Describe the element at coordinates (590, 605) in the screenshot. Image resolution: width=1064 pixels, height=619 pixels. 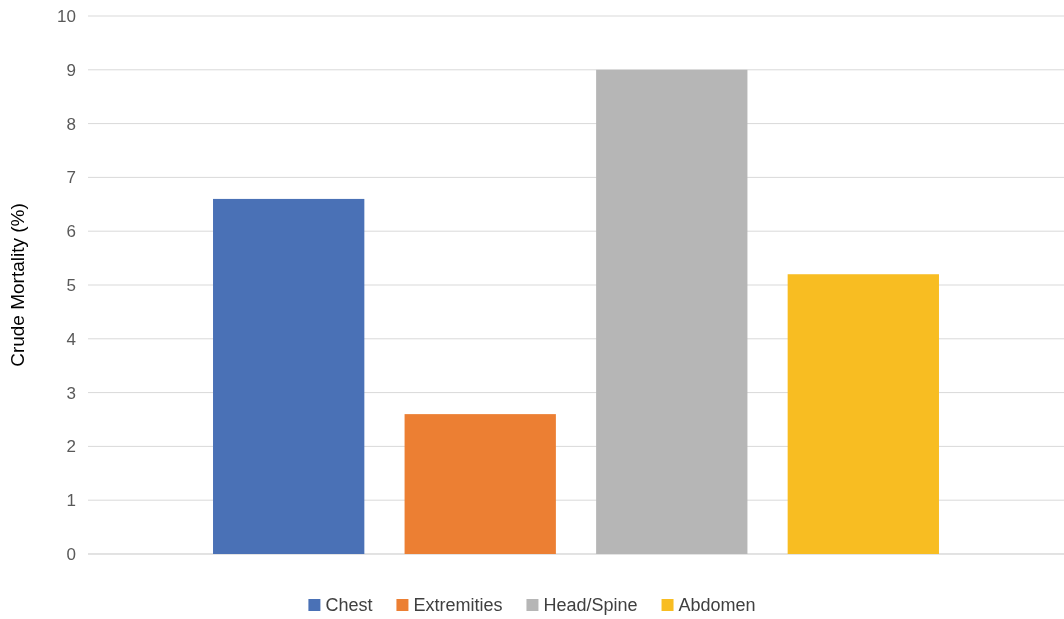
I see `legend-label: Head/Spine` at that location.